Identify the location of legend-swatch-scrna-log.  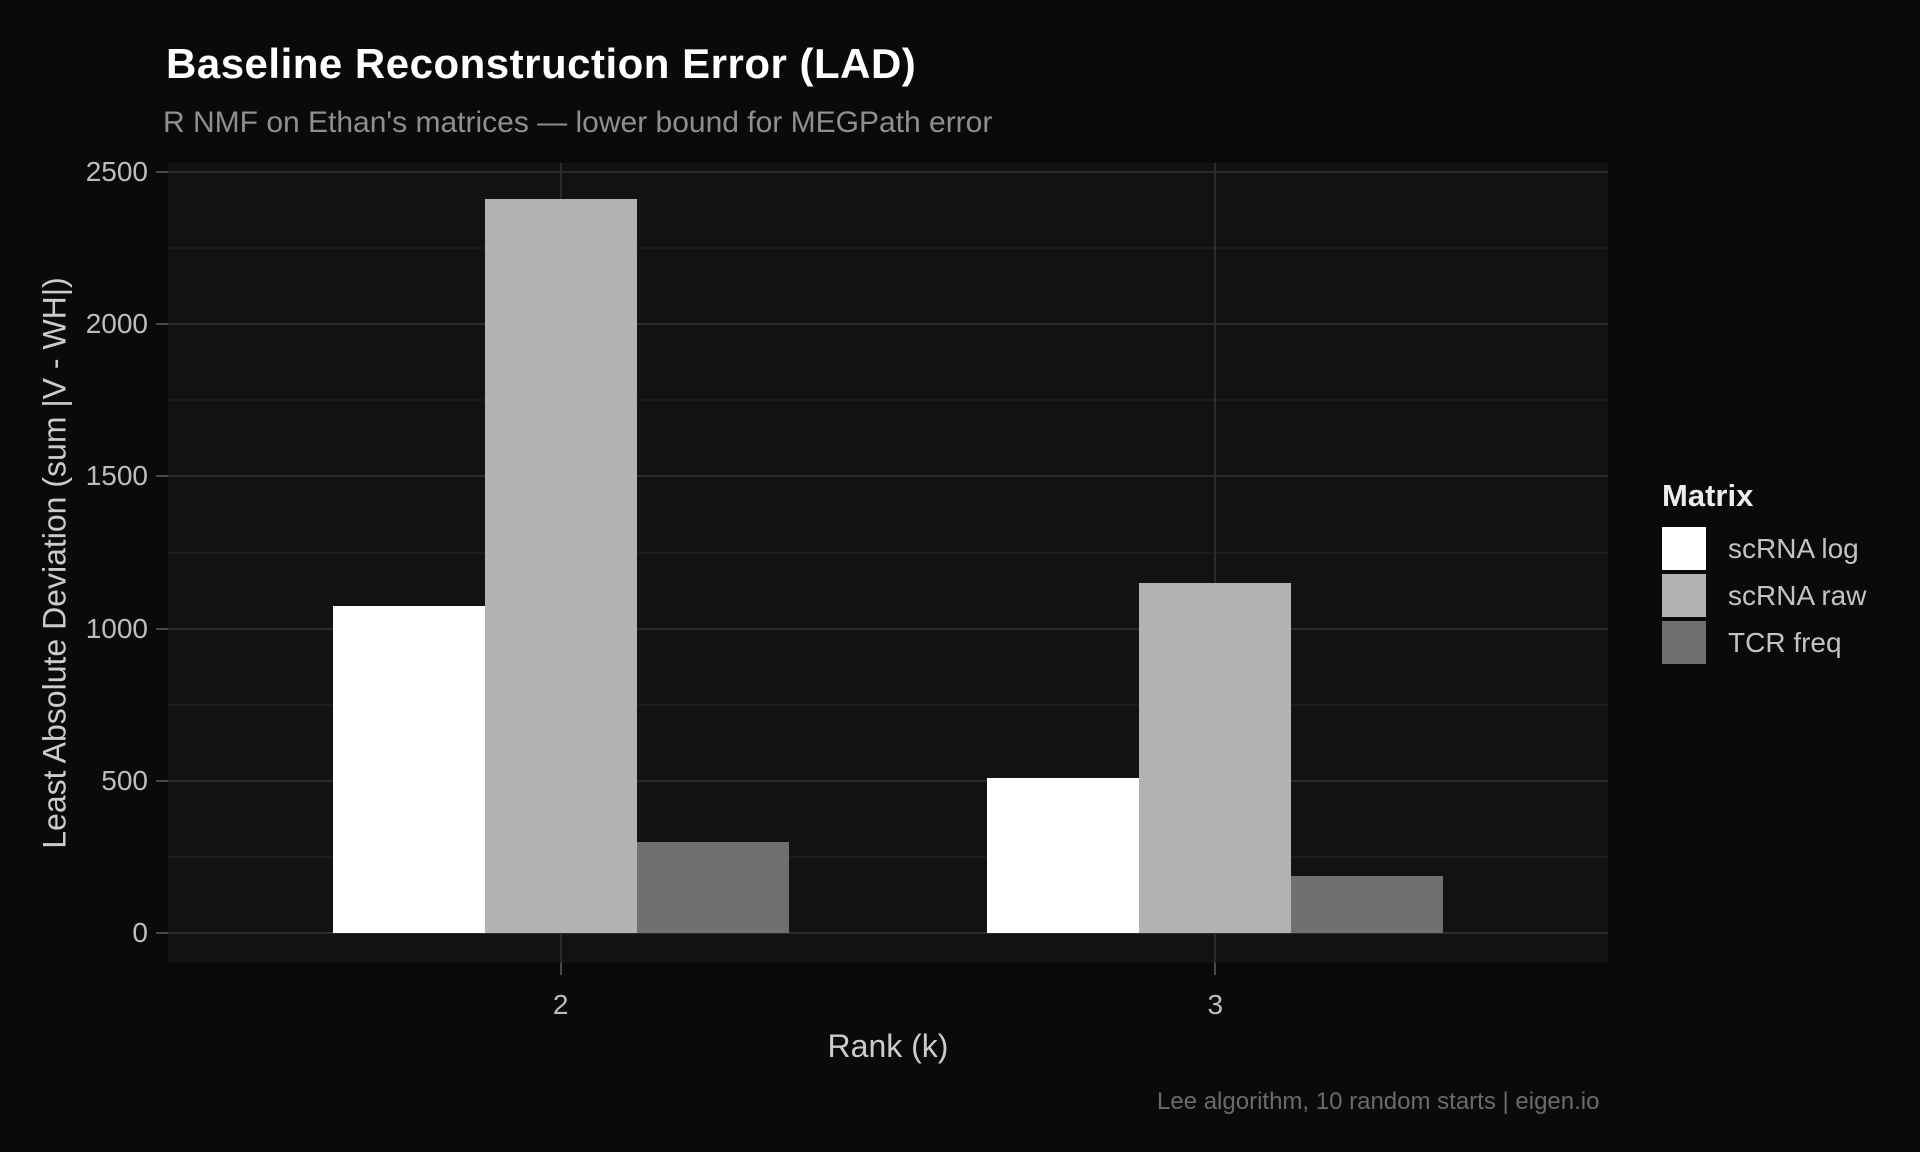
(1684, 548).